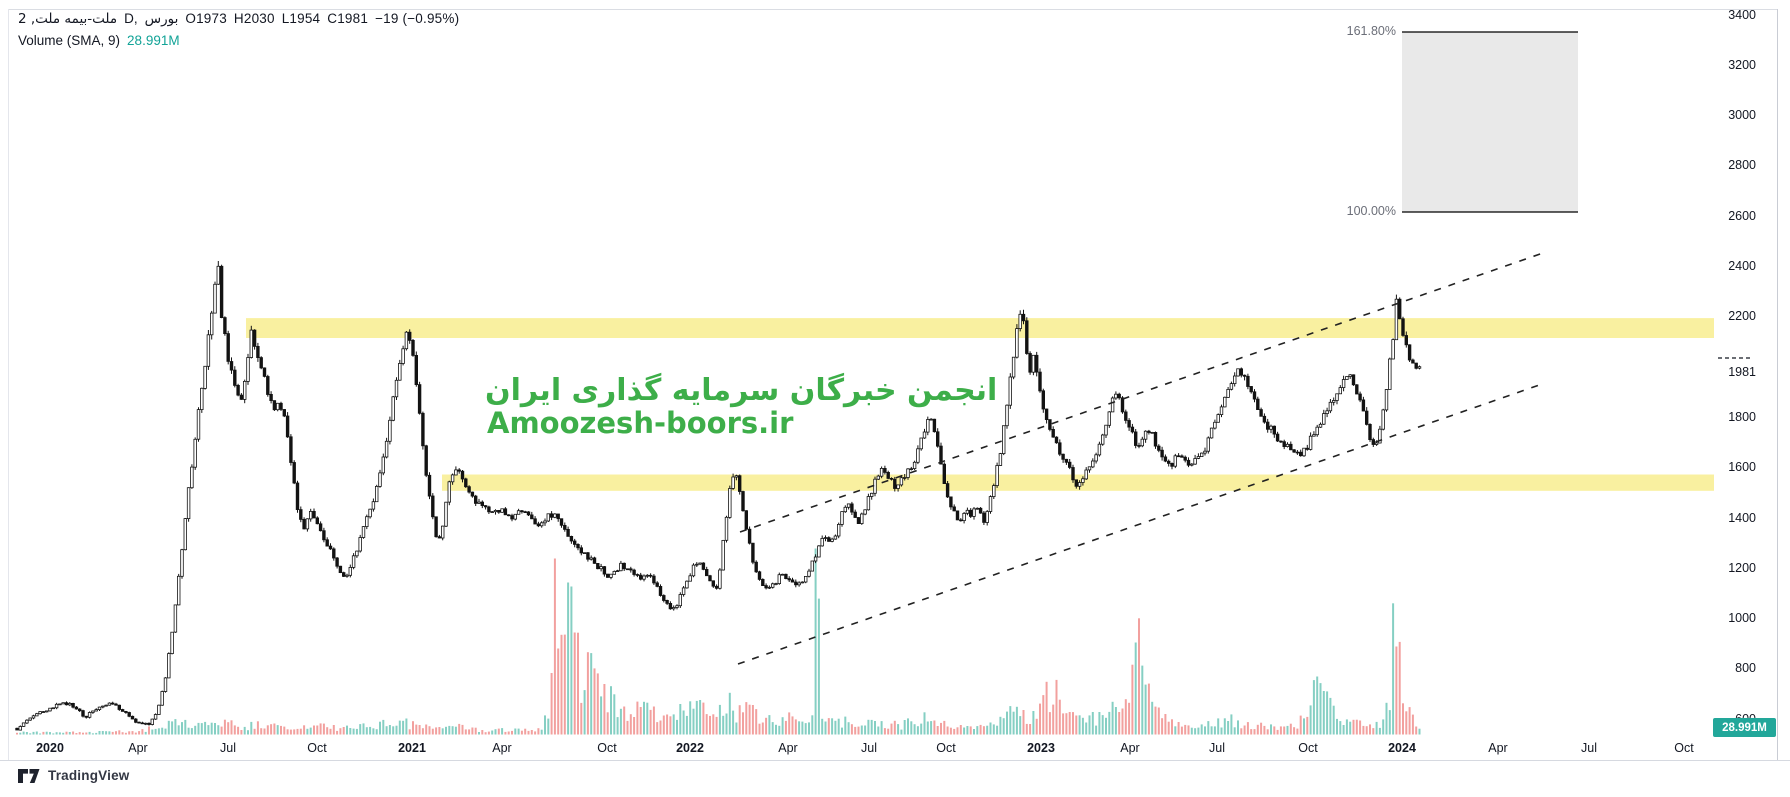  Describe the element at coordinates (1742, 372) in the screenshot. I see `current-price-label: 1981` at that location.